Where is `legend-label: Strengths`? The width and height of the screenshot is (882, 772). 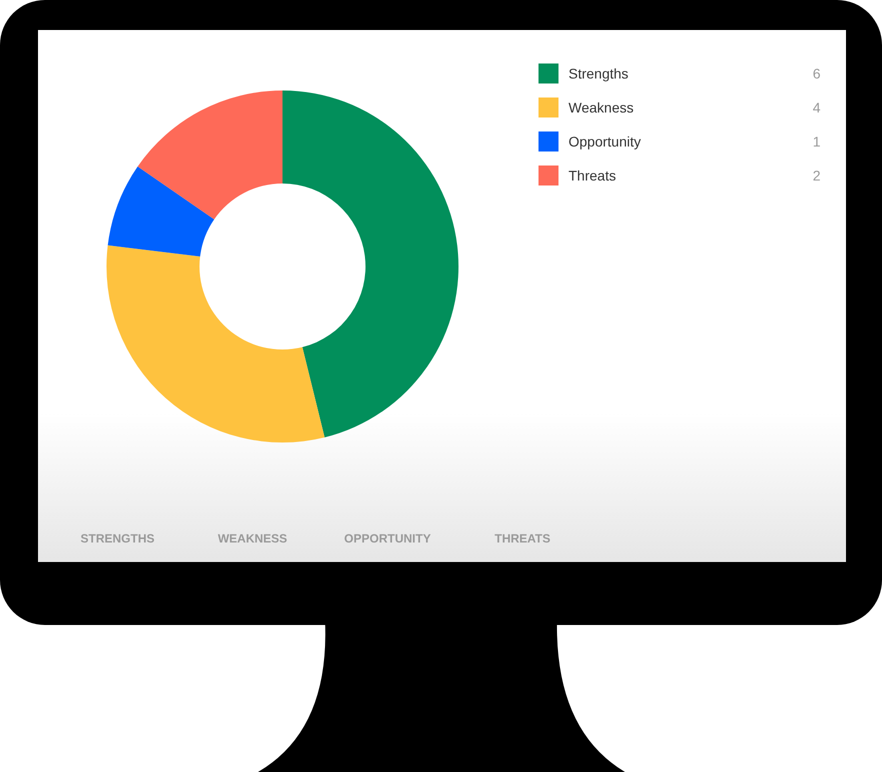 legend-label: Strengths is located at coordinates (598, 74).